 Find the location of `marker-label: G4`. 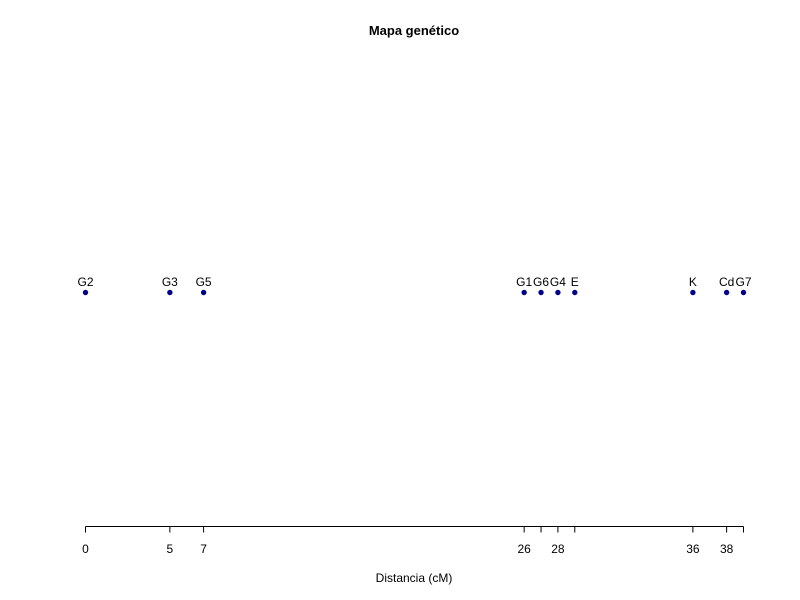

marker-label: G4 is located at coordinates (558, 282).